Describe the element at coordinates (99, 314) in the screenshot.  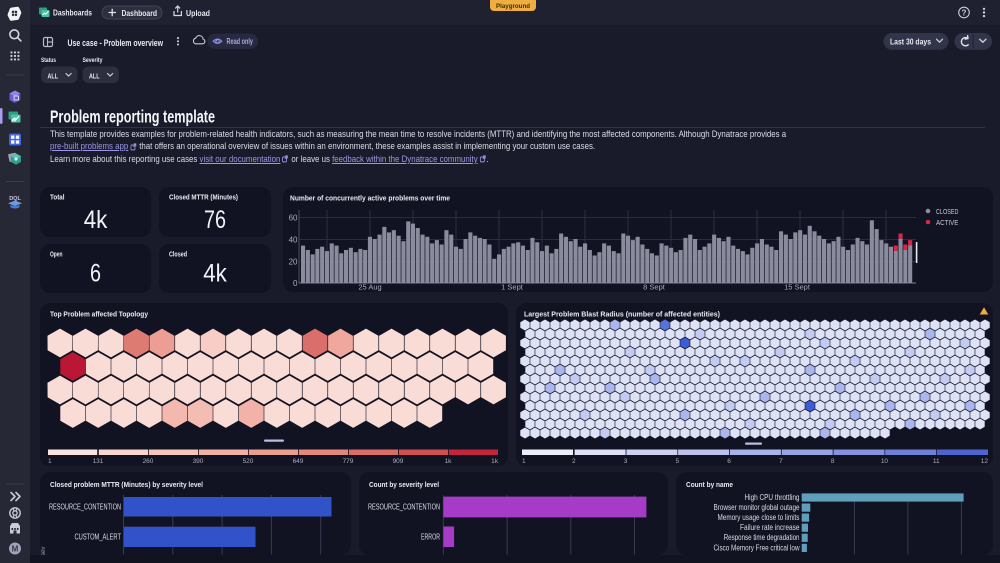
I see `svg-text: Top Problem affected Topology` at that location.